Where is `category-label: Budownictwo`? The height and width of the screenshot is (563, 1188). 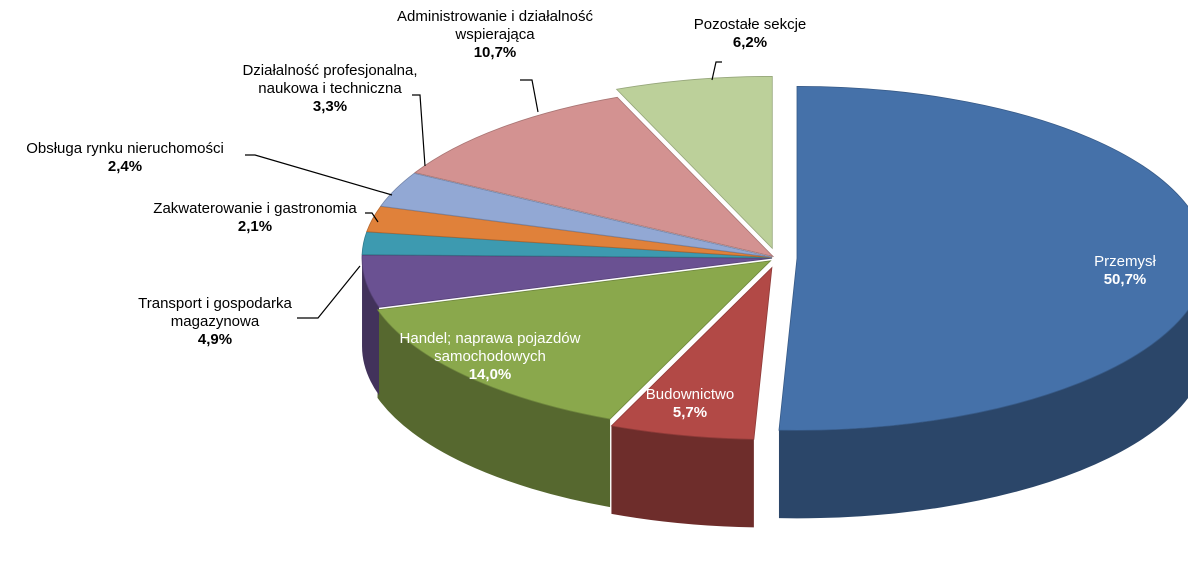
category-label: Budownictwo is located at coordinates (690, 394).